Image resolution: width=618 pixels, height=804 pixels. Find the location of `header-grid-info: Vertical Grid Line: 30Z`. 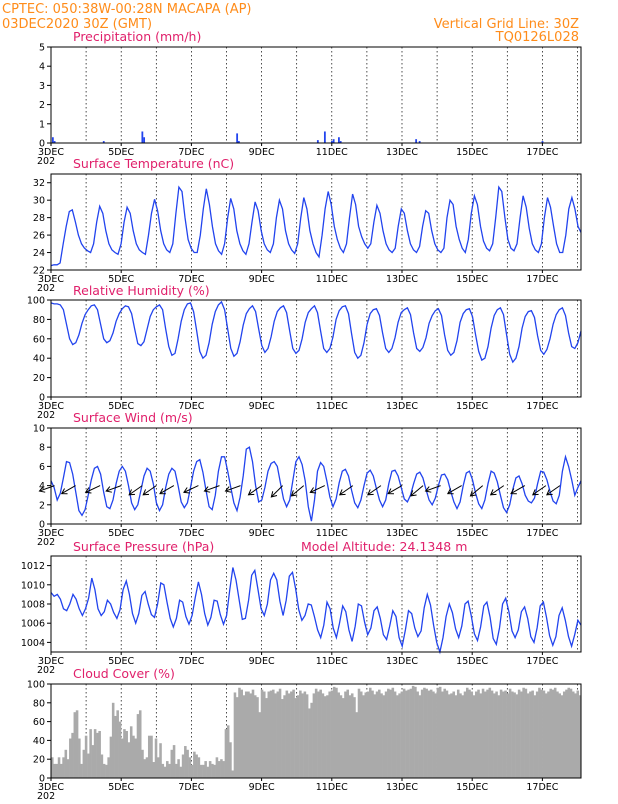

header-grid-info: Vertical Grid Line: 30Z is located at coordinates (506, 24).